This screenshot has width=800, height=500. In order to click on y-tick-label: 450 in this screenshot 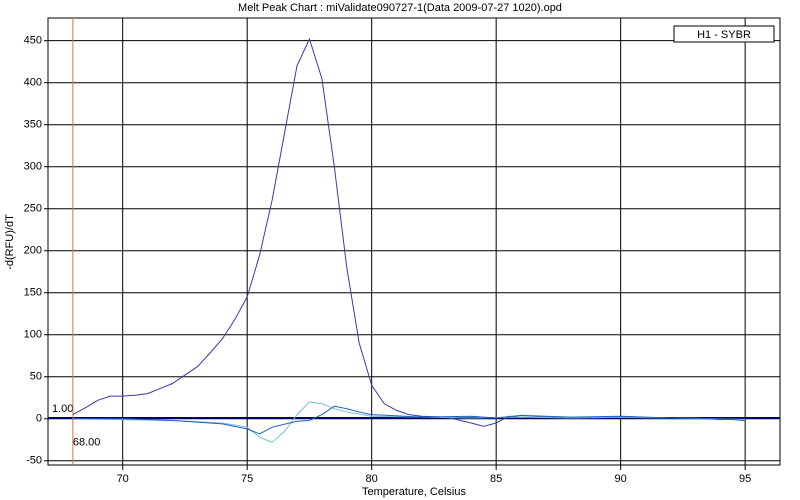, I will do `click(33, 41)`.